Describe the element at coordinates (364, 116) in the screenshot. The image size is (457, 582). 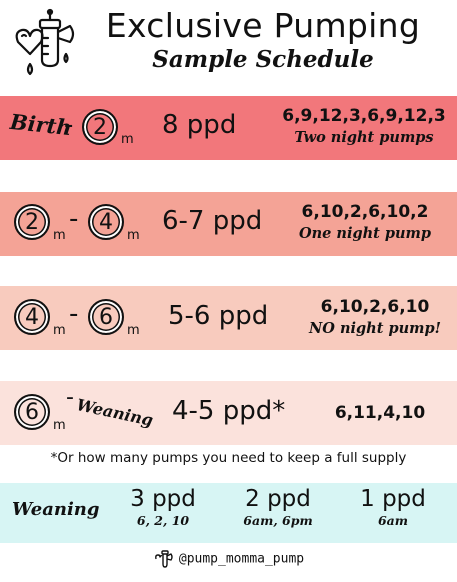
I see `pump-times: 6,9,12,3,6,9,12,3` at that location.